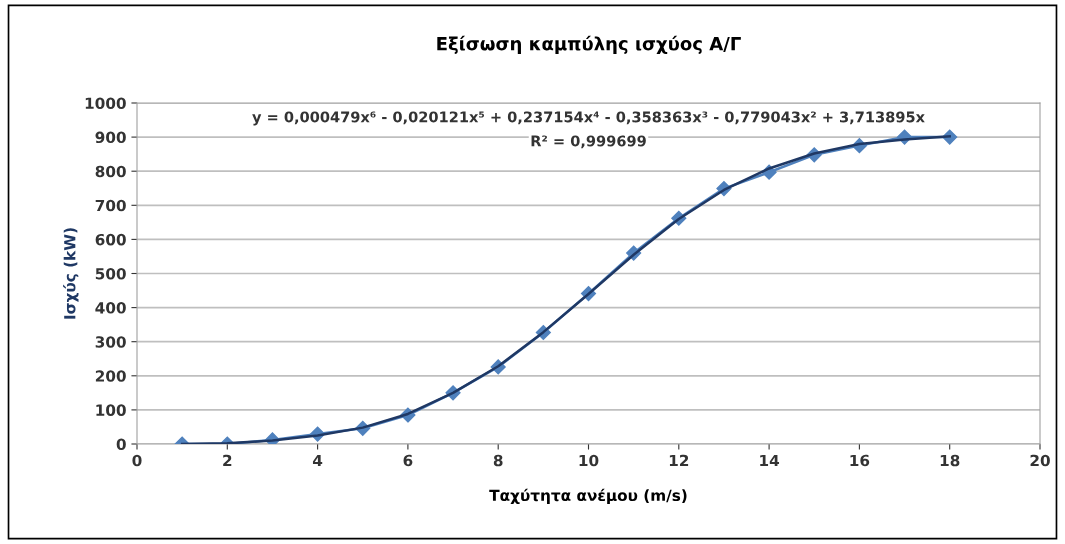 This screenshot has height=544, width=1065. I want to click on y-tick-label: 700, so click(110, 205).